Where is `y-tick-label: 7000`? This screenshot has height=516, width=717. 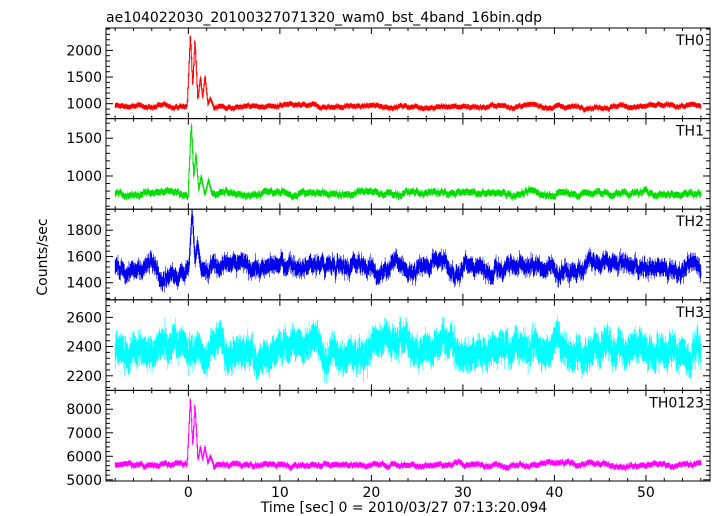
y-tick-label: 7000 is located at coordinates (84, 434).